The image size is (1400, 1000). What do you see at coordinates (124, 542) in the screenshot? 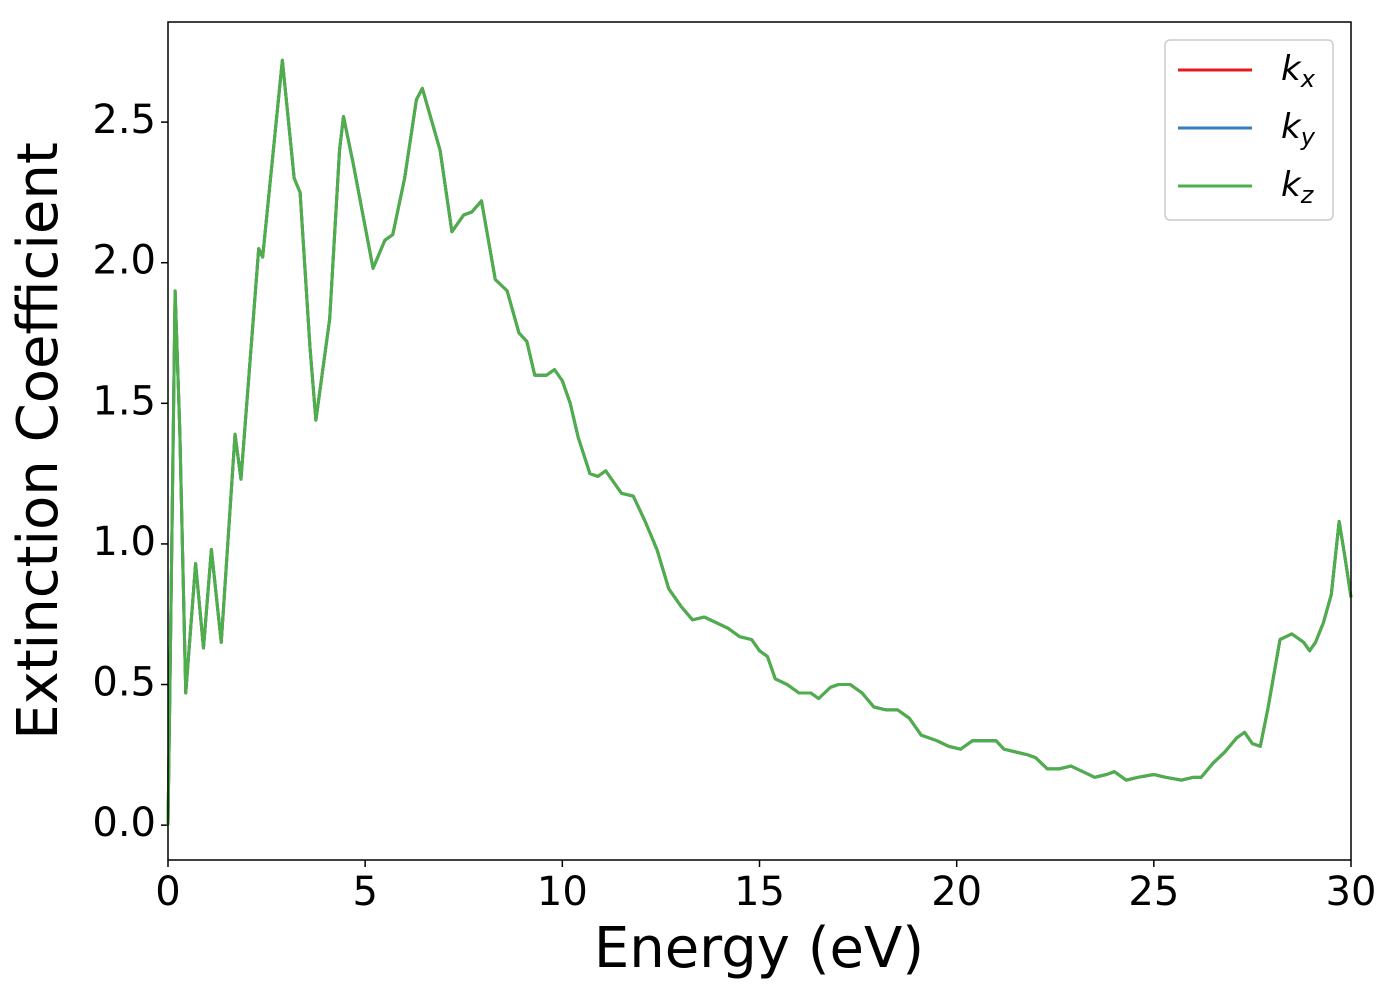
I see `y-tick-label: 1.0` at bounding box center [124, 542].